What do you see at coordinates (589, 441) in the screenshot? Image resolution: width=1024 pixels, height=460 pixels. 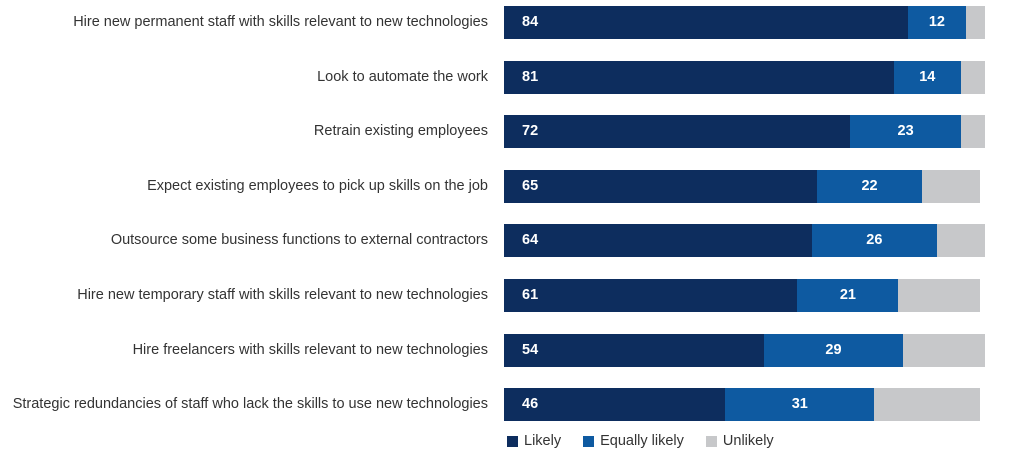 I see `legend-swatch-equally-likely` at bounding box center [589, 441].